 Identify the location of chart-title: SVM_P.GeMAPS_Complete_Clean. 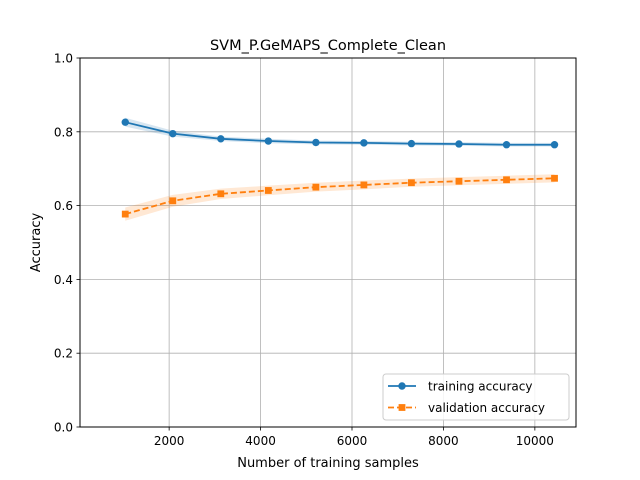
(328, 46).